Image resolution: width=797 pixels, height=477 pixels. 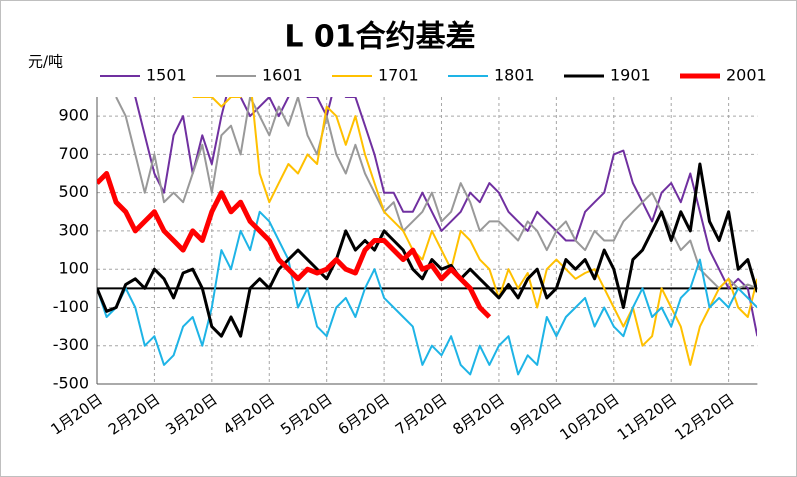 What do you see at coordinates (746, 75) in the screenshot?
I see `legend-label: 2001` at bounding box center [746, 75].